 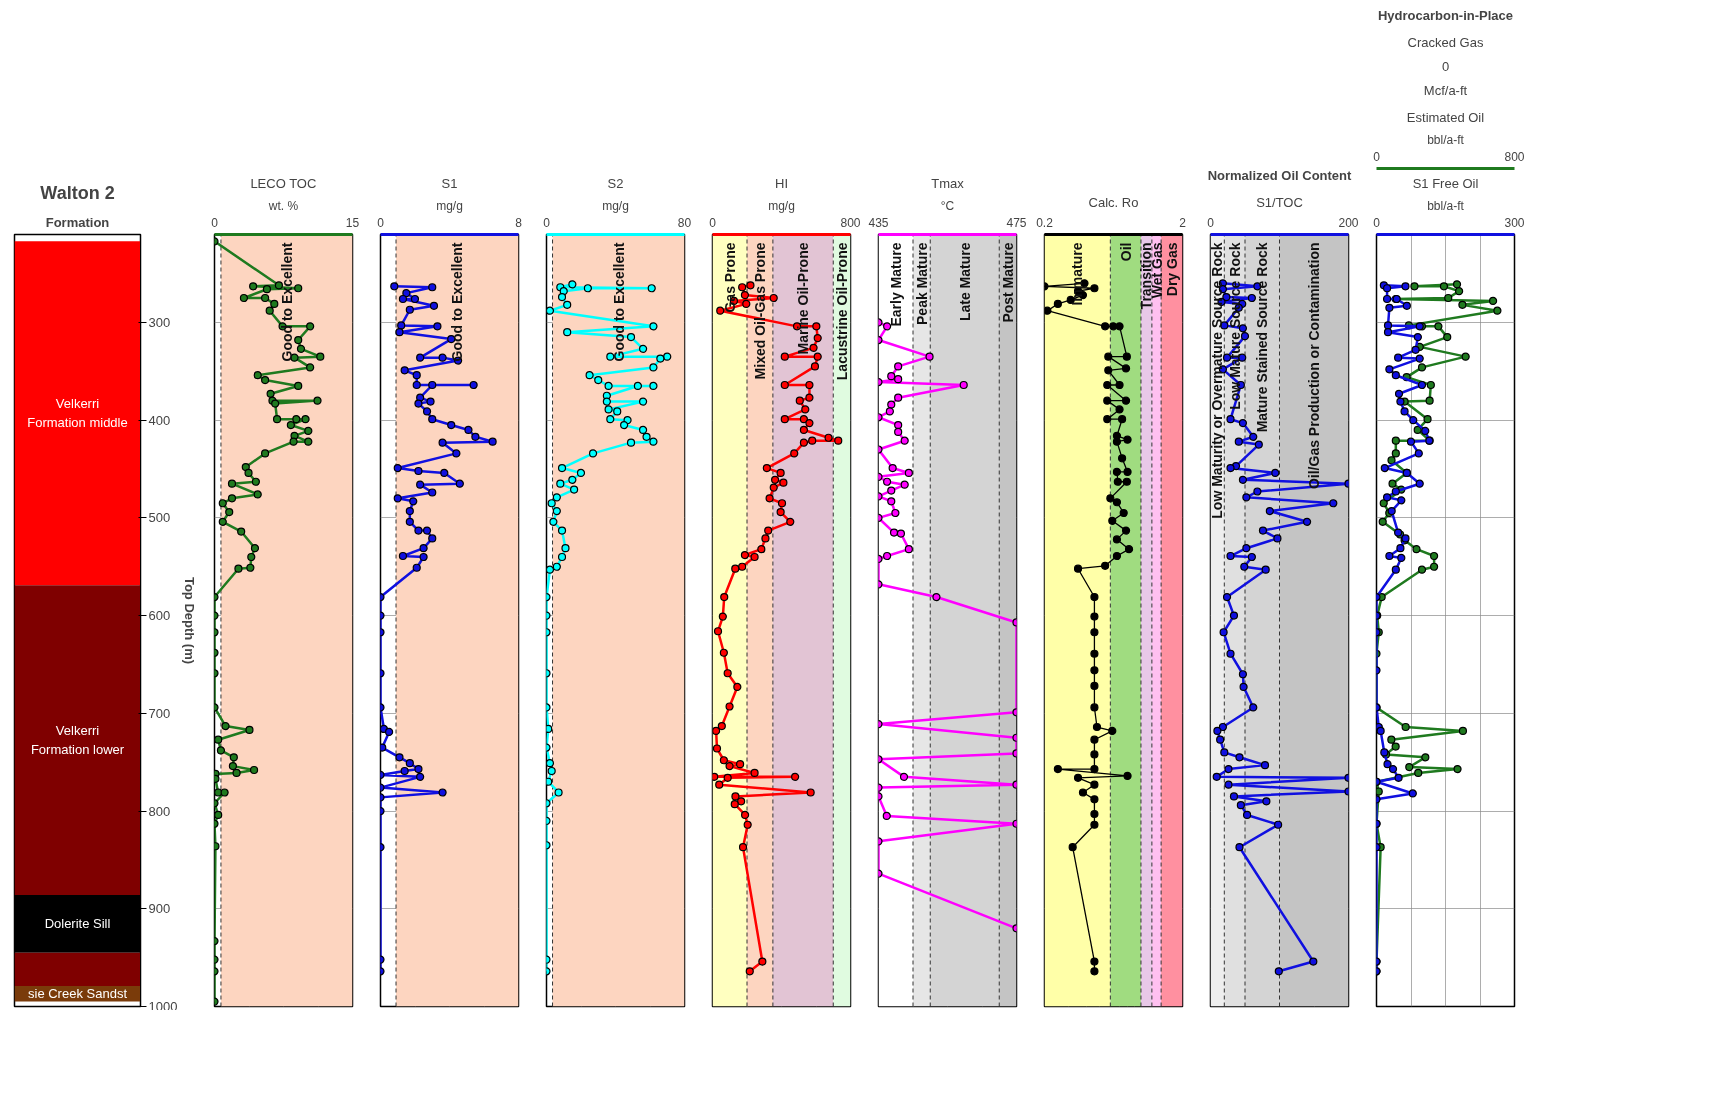 What do you see at coordinates (159, 420) in the screenshot?
I see `y-tick-label: 400` at bounding box center [159, 420].